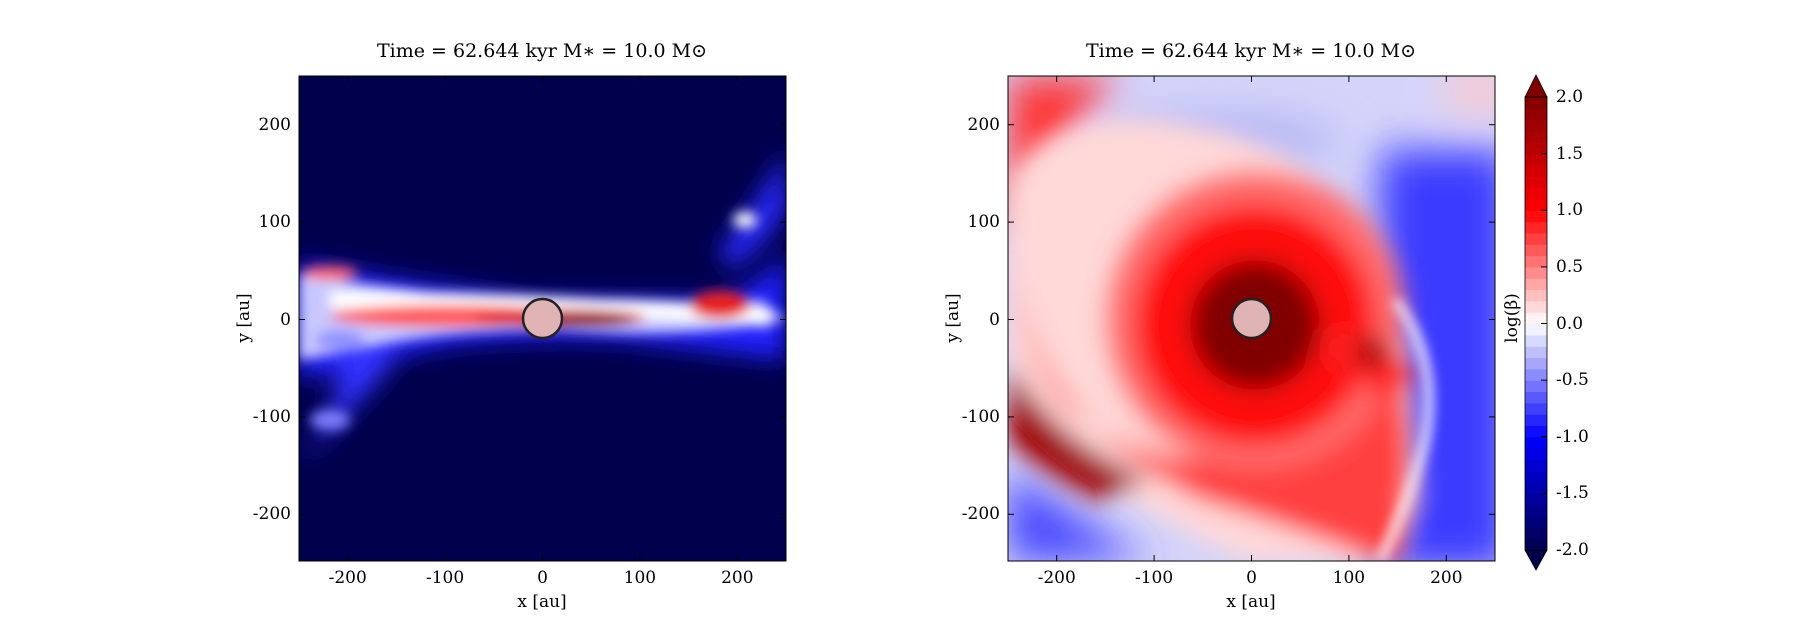 The width and height of the screenshot is (1800, 630). Describe the element at coordinates (542, 602) in the screenshot. I see `left-x-axis-label: x [au]` at that location.